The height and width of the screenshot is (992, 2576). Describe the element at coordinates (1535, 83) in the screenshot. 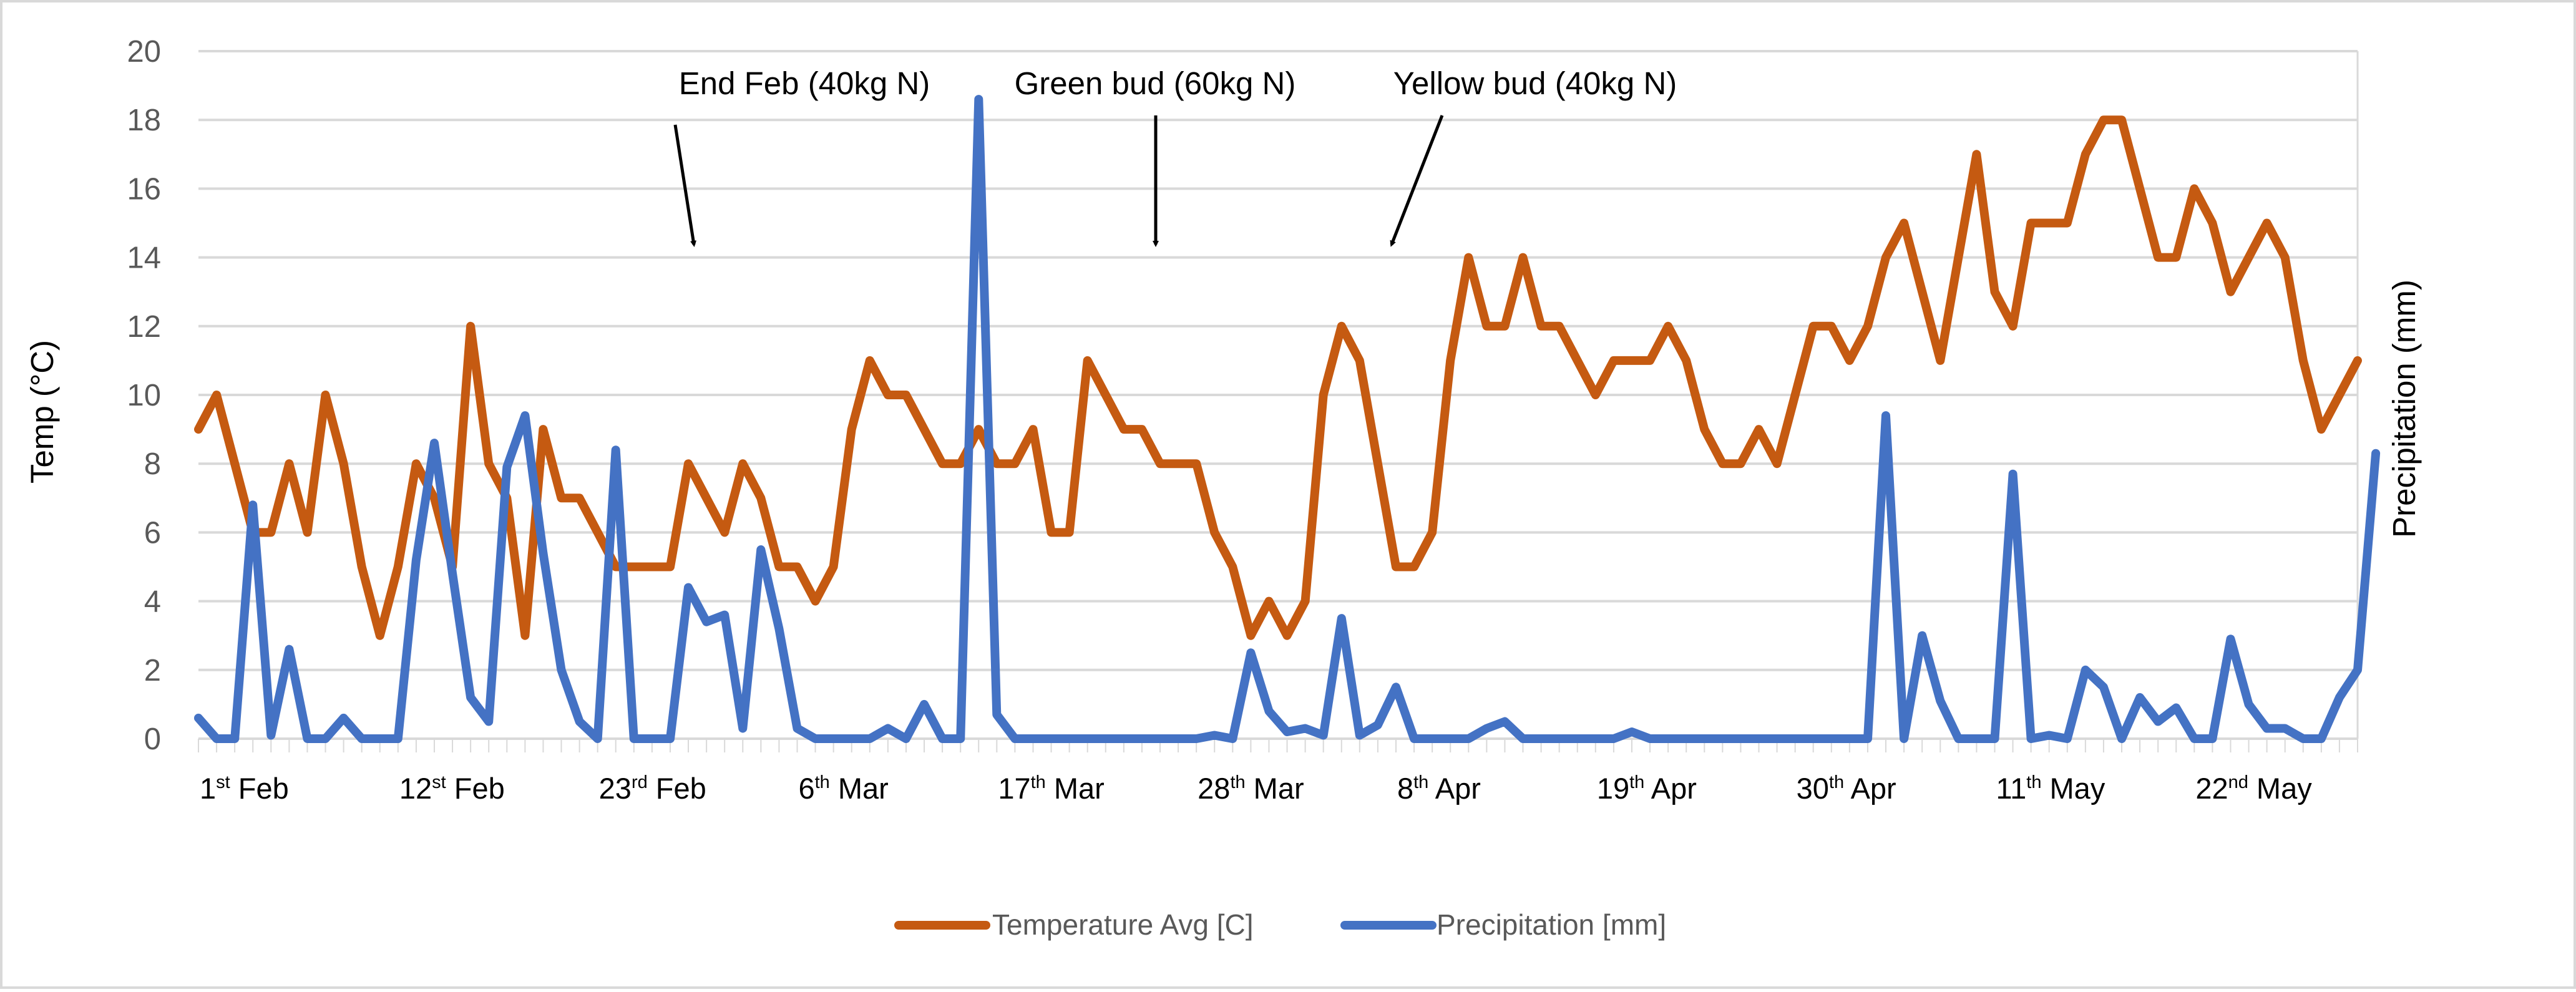

I see `annotation-label: Yellow bud (40kg N)` at that location.